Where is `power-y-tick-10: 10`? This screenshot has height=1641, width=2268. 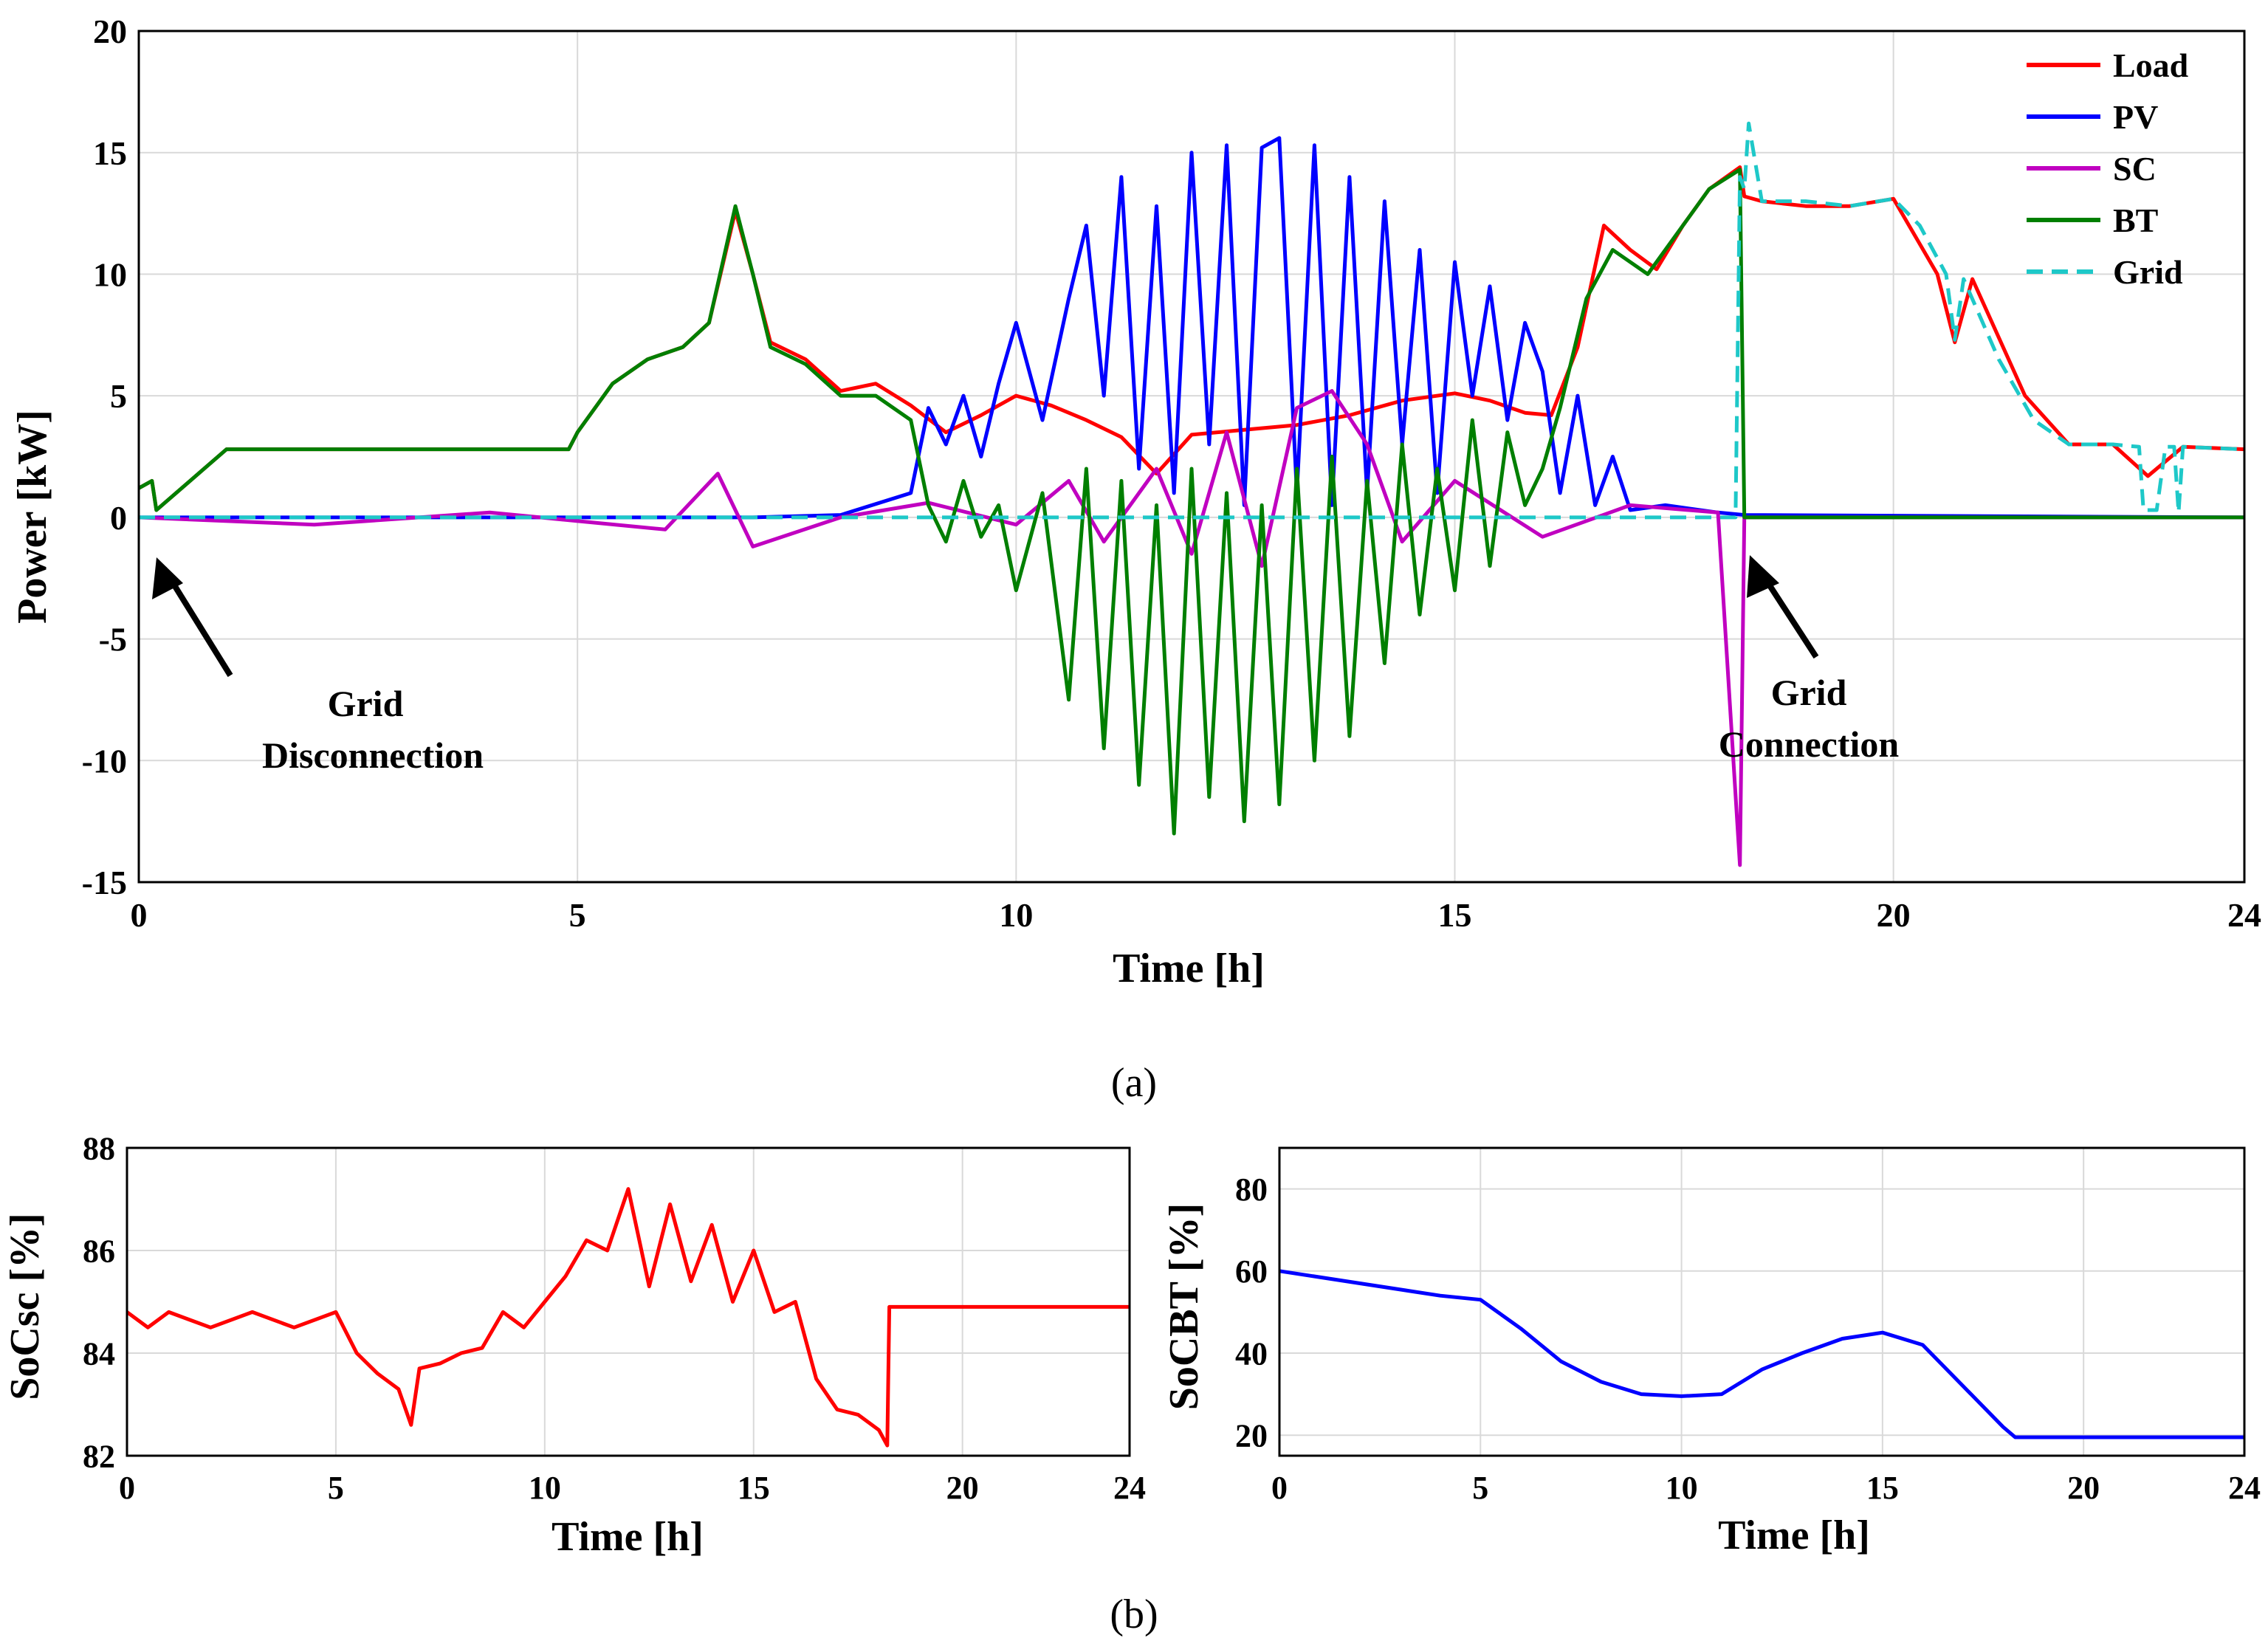
power-y-tick-10: 10 is located at coordinates (110, 275).